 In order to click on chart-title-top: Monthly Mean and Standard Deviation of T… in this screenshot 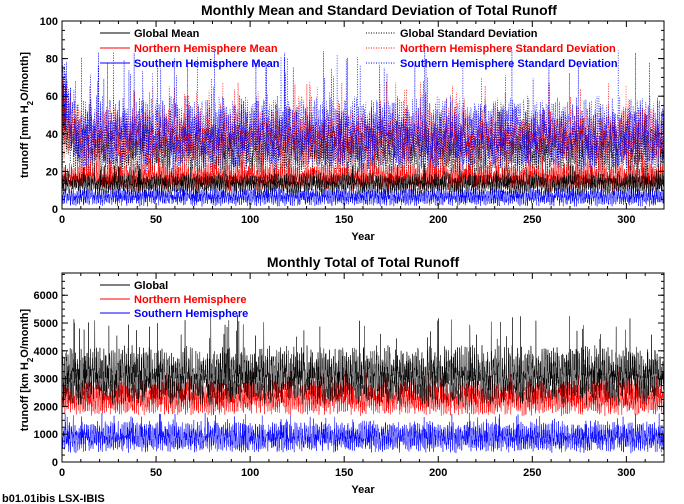, I will do `click(379, 10)`.